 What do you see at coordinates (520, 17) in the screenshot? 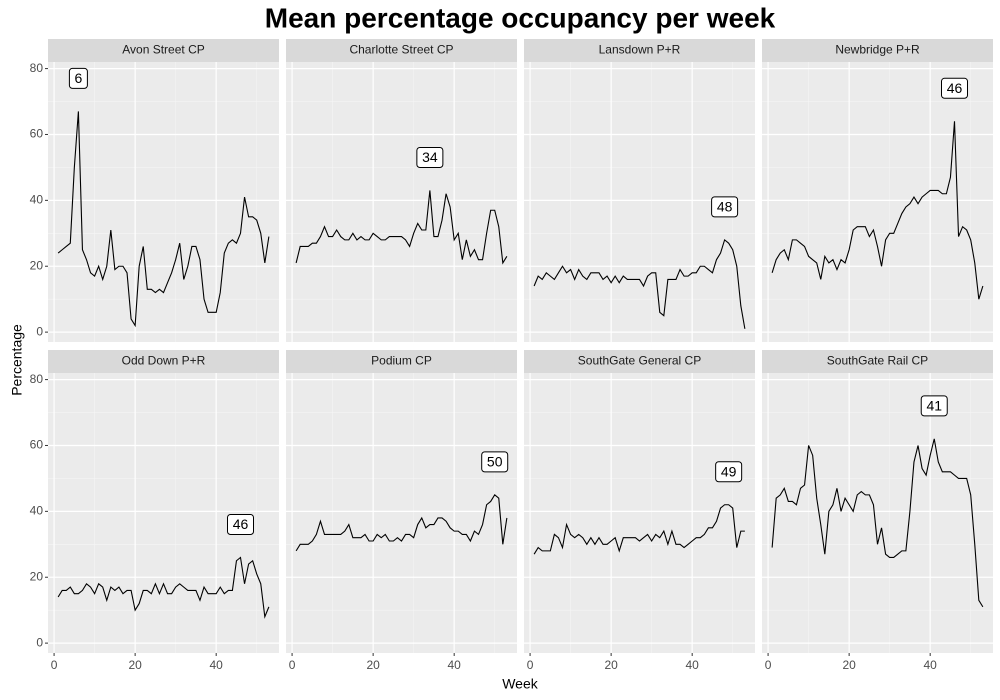
I see `chart-title: Mean percentage occupancy per week` at bounding box center [520, 17].